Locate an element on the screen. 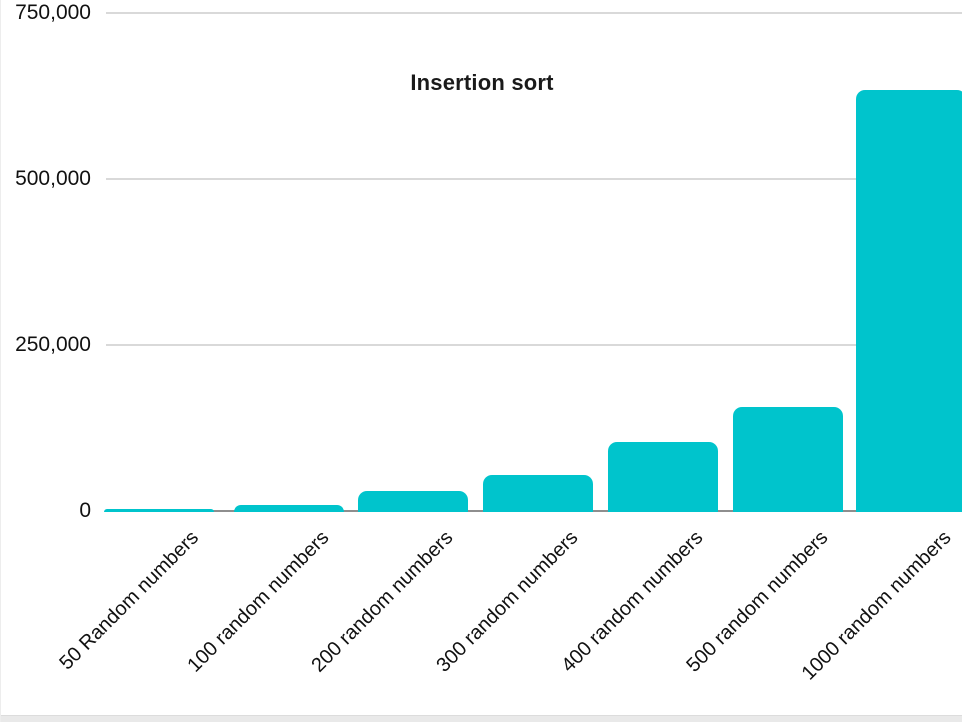 This screenshot has height=722, width=962. bar-400-random-numbers is located at coordinates (663, 477).